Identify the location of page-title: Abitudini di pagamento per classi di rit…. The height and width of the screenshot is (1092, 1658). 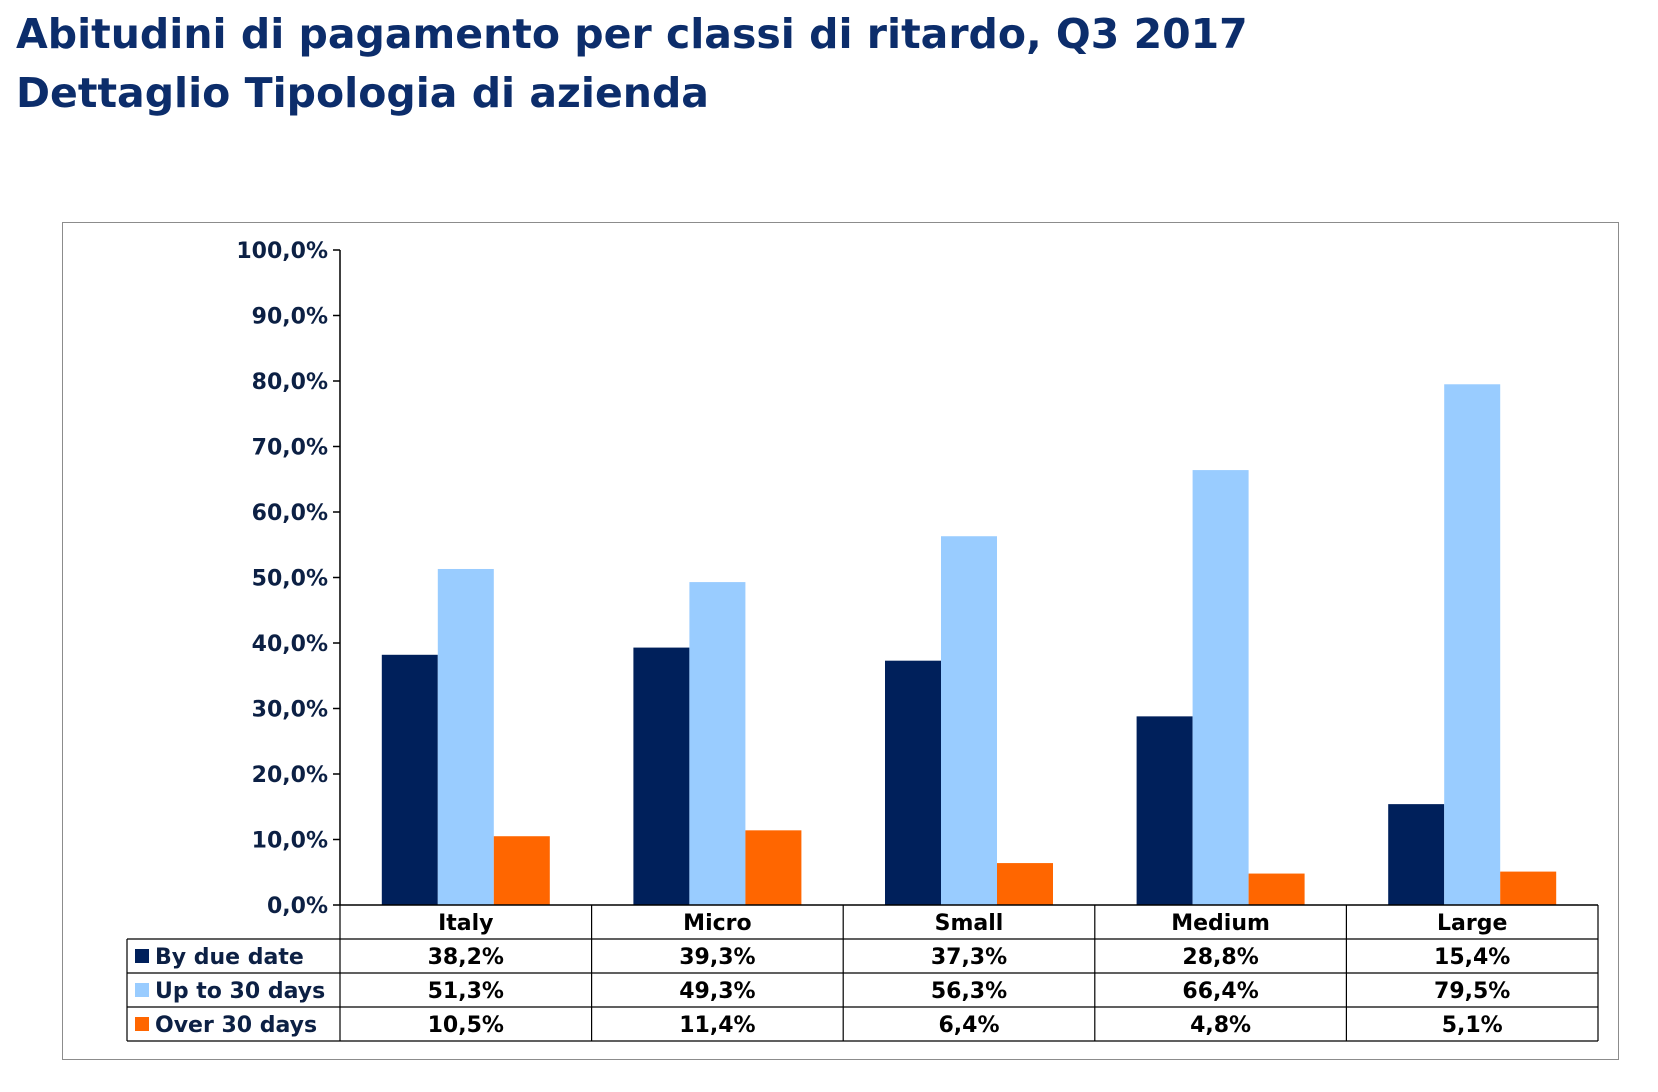
(632, 34).